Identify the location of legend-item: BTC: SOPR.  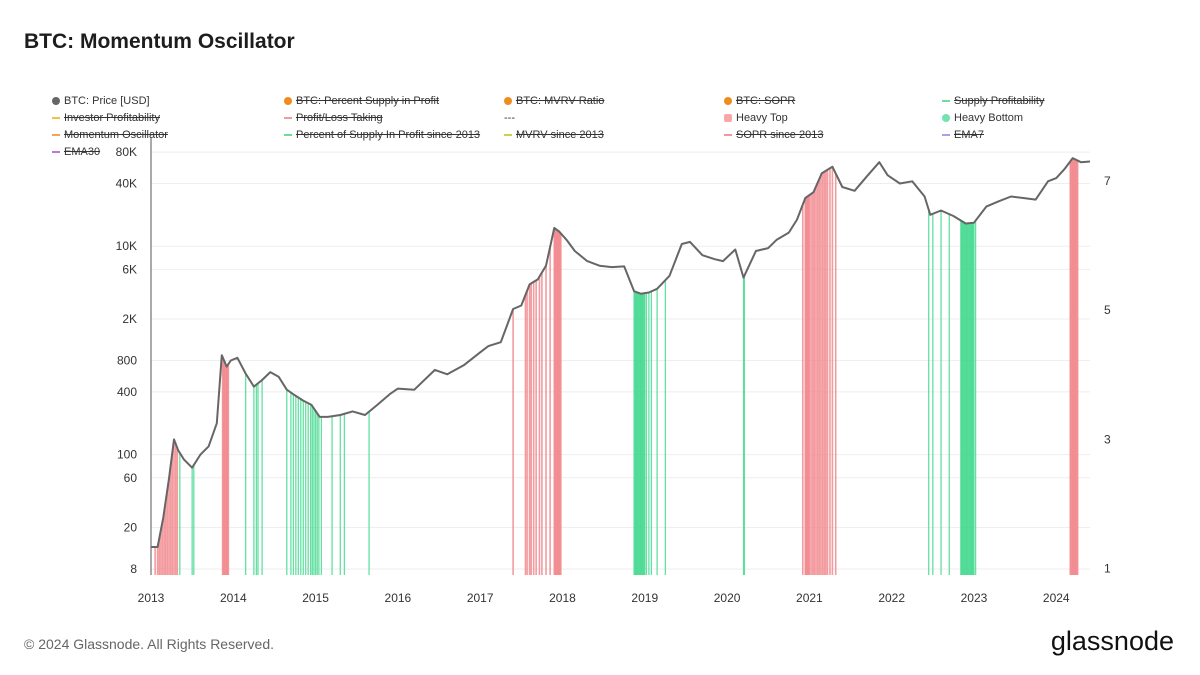
(759, 100).